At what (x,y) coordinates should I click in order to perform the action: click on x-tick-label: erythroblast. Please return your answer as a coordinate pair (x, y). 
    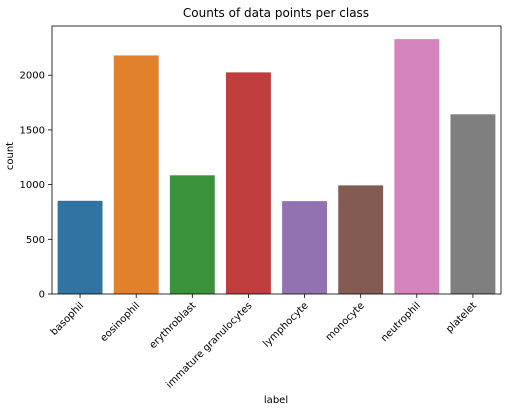
    Looking at the image, I should click on (173, 325).